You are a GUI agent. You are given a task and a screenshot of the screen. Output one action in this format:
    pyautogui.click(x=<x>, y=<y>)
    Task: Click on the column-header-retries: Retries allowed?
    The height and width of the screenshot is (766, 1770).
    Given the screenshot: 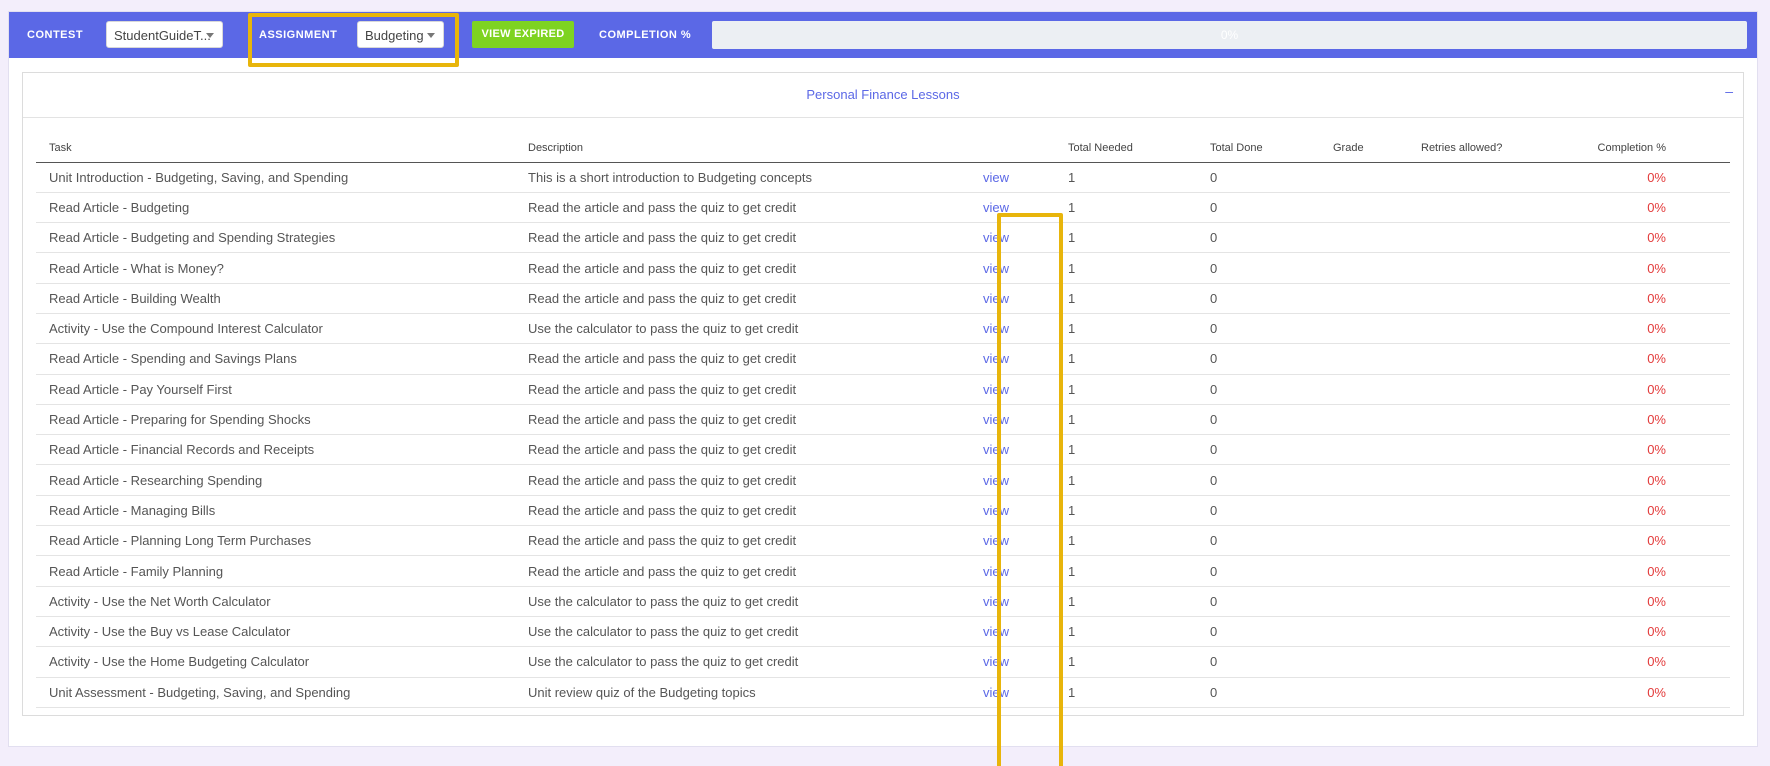 What is the action you would take?
    pyautogui.click(x=1478, y=148)
    